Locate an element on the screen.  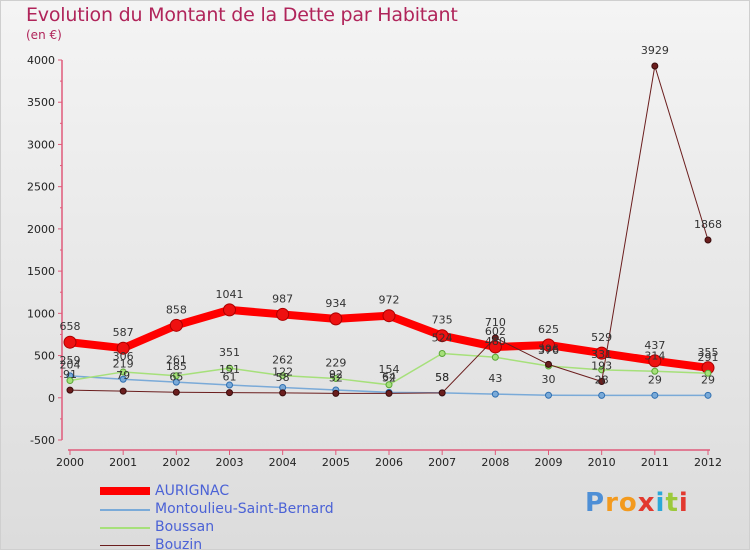
x-tick-label: 2001 is located at coordinates (123, 462).